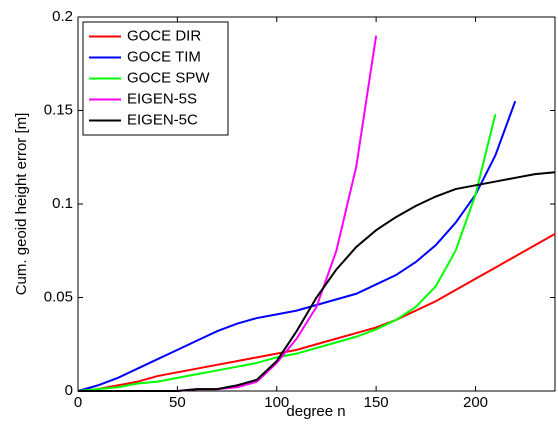 Image resolution: width=558 pixels, height=442 pixels. I want to click on legend-label: GOCE TIM, so click(164, 56).